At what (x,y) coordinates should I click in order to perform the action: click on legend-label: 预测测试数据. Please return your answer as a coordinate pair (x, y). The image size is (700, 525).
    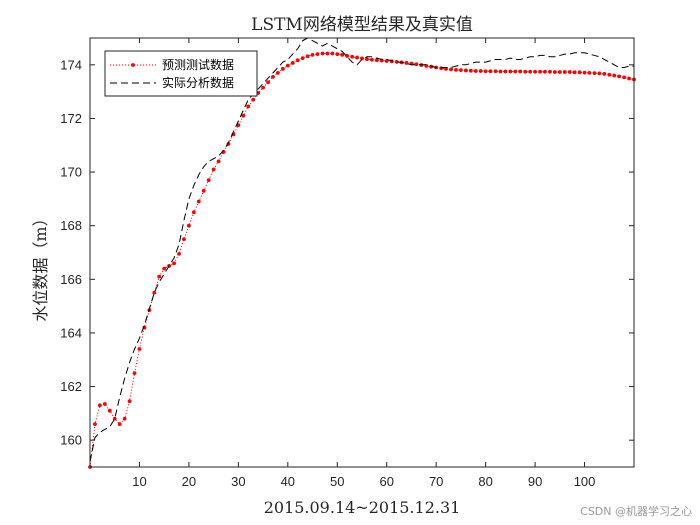
    Looking at the image, I should click on (198, 64).